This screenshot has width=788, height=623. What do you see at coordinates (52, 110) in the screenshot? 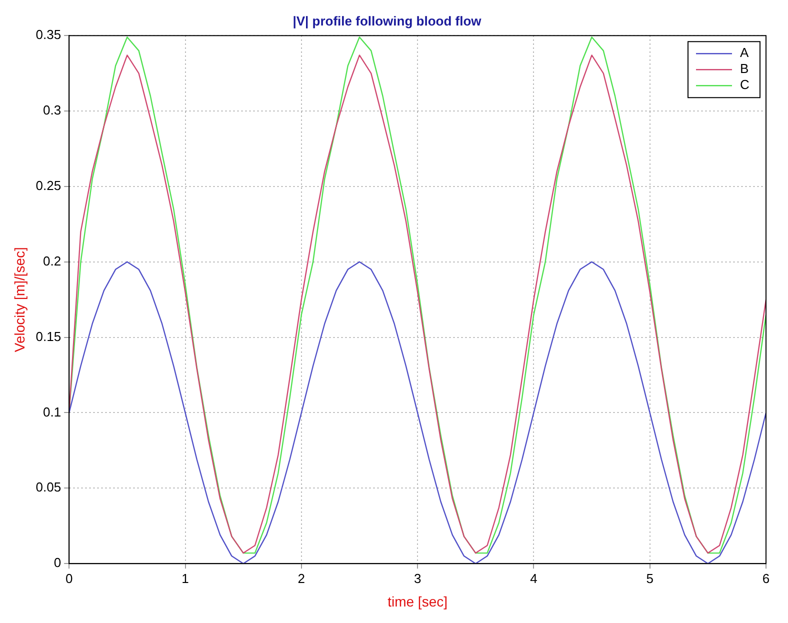
I see `y-tick-label: 0.3` at bounding box center [52, 110].